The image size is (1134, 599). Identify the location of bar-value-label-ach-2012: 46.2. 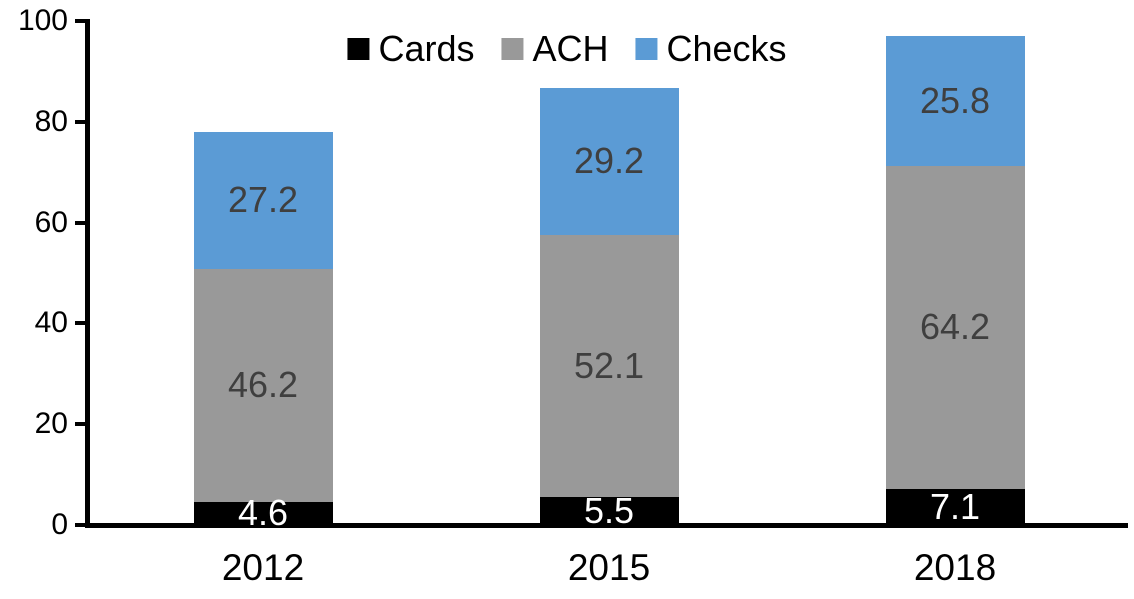
(263, 385).